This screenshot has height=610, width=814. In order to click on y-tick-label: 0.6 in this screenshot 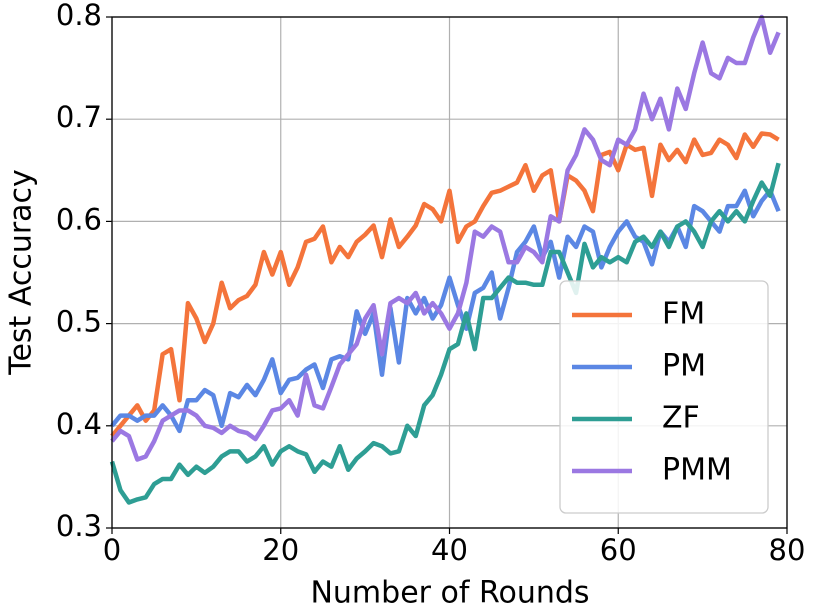, I will do `click(79, 219)`.